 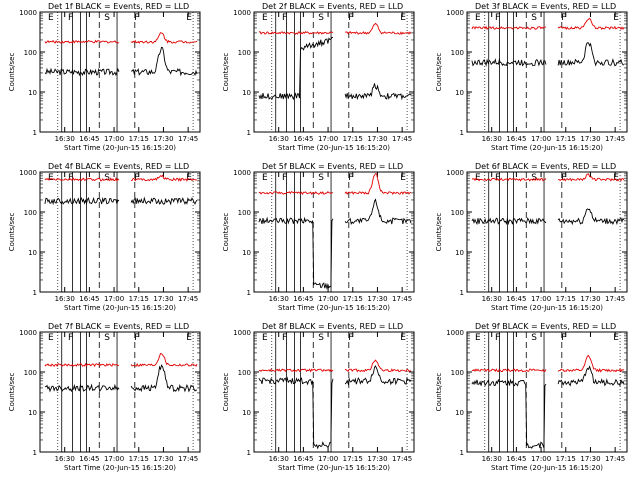 I want to click on panel-title: Det 1f BLACK = Events, RED = LLD, so click(x=118, y=6).